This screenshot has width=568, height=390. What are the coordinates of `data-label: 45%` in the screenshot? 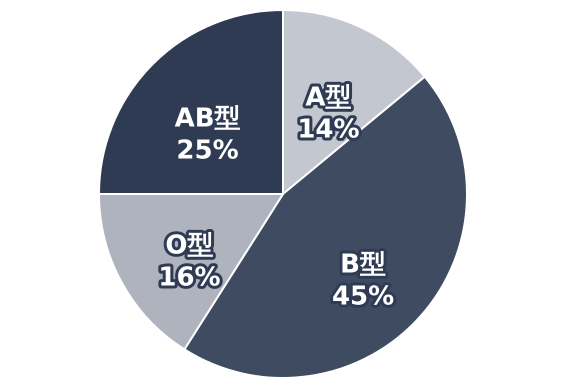 It's located at (363, 297).